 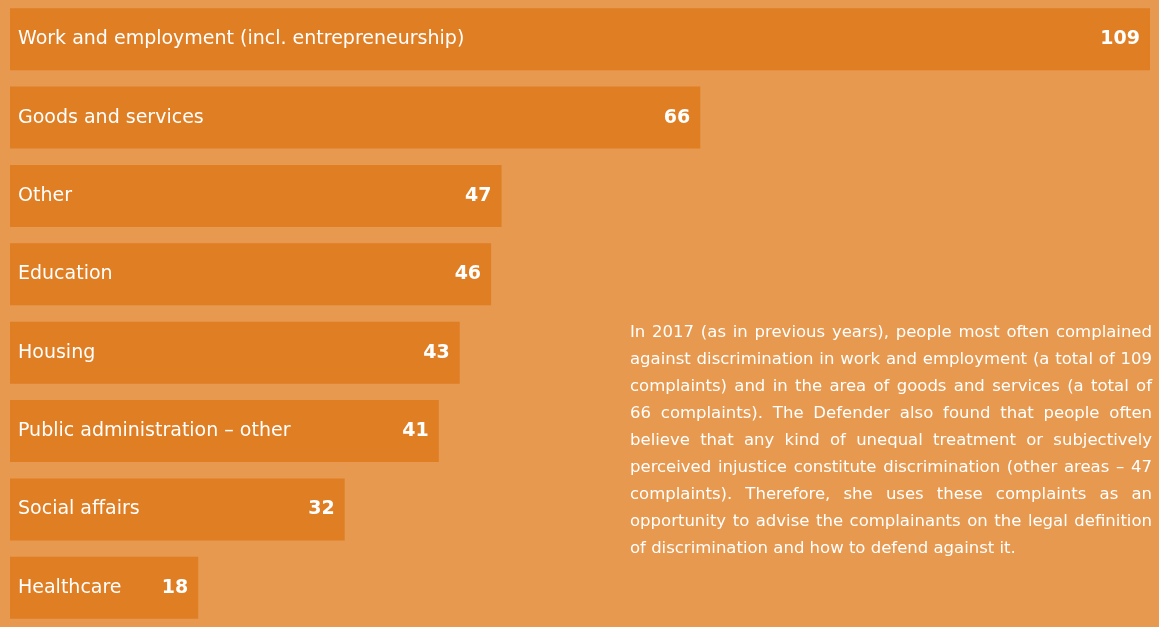 What do you see at coordinates (175, 585) in the screenshot?
I see `data-label: 18` at bounding box center [175, 585].